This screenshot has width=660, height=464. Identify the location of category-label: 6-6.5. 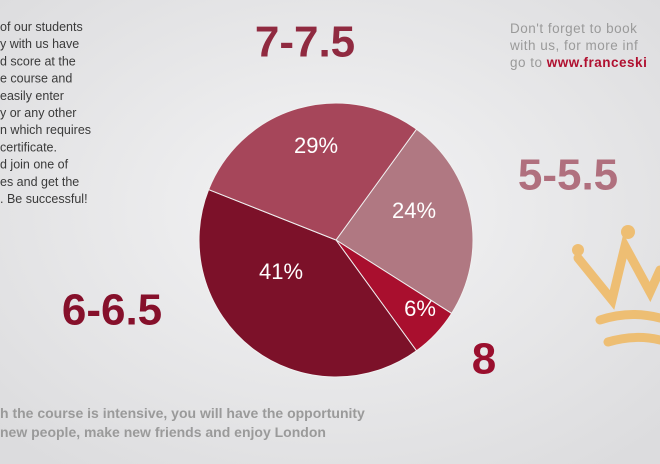
(112, 310).